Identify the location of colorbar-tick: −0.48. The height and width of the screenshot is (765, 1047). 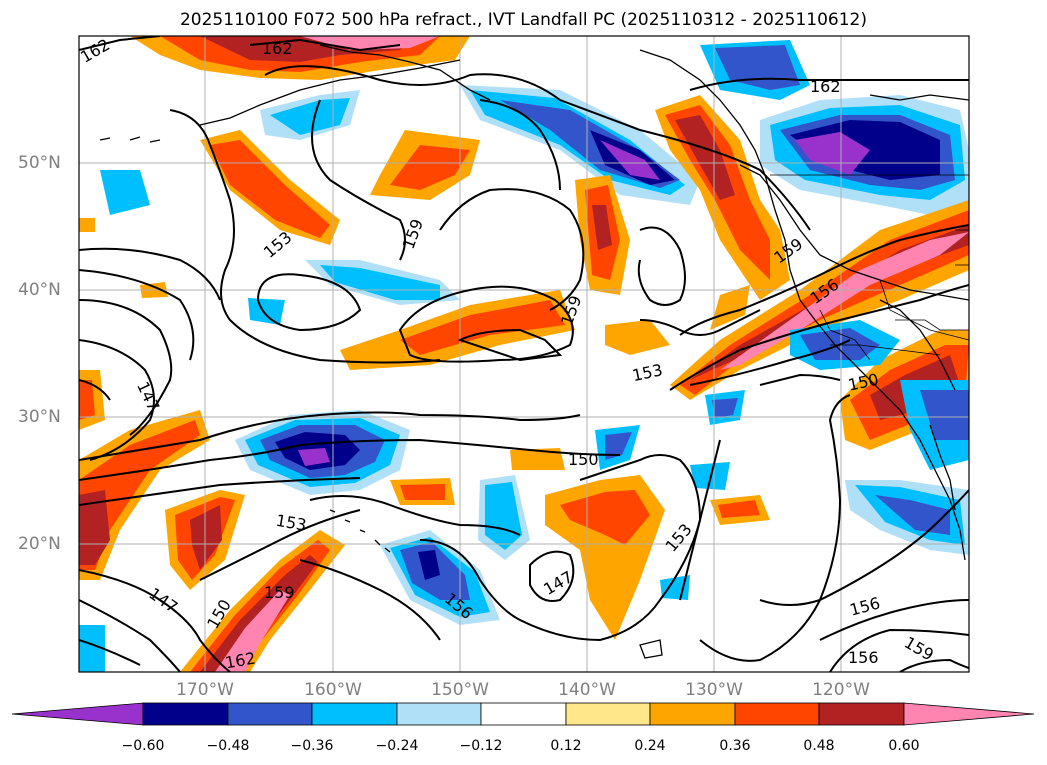
(228, 746).